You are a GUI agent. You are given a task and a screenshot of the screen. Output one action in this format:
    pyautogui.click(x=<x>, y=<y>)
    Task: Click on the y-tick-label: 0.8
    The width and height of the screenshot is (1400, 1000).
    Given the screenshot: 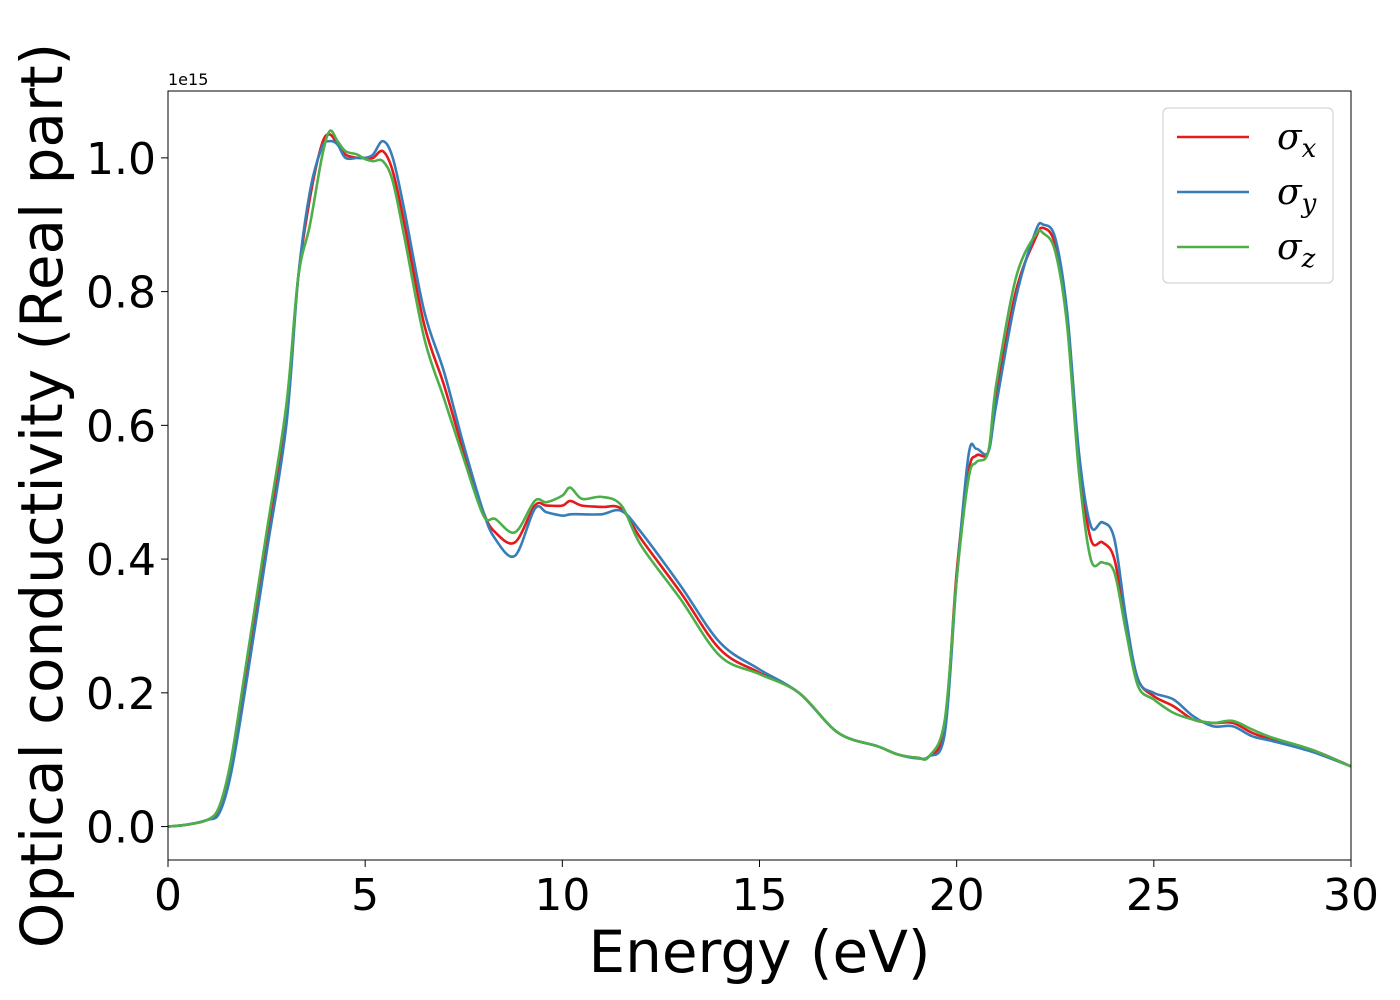 What is the action you would take?
    pyautogui.click(x=121, y=293)
    